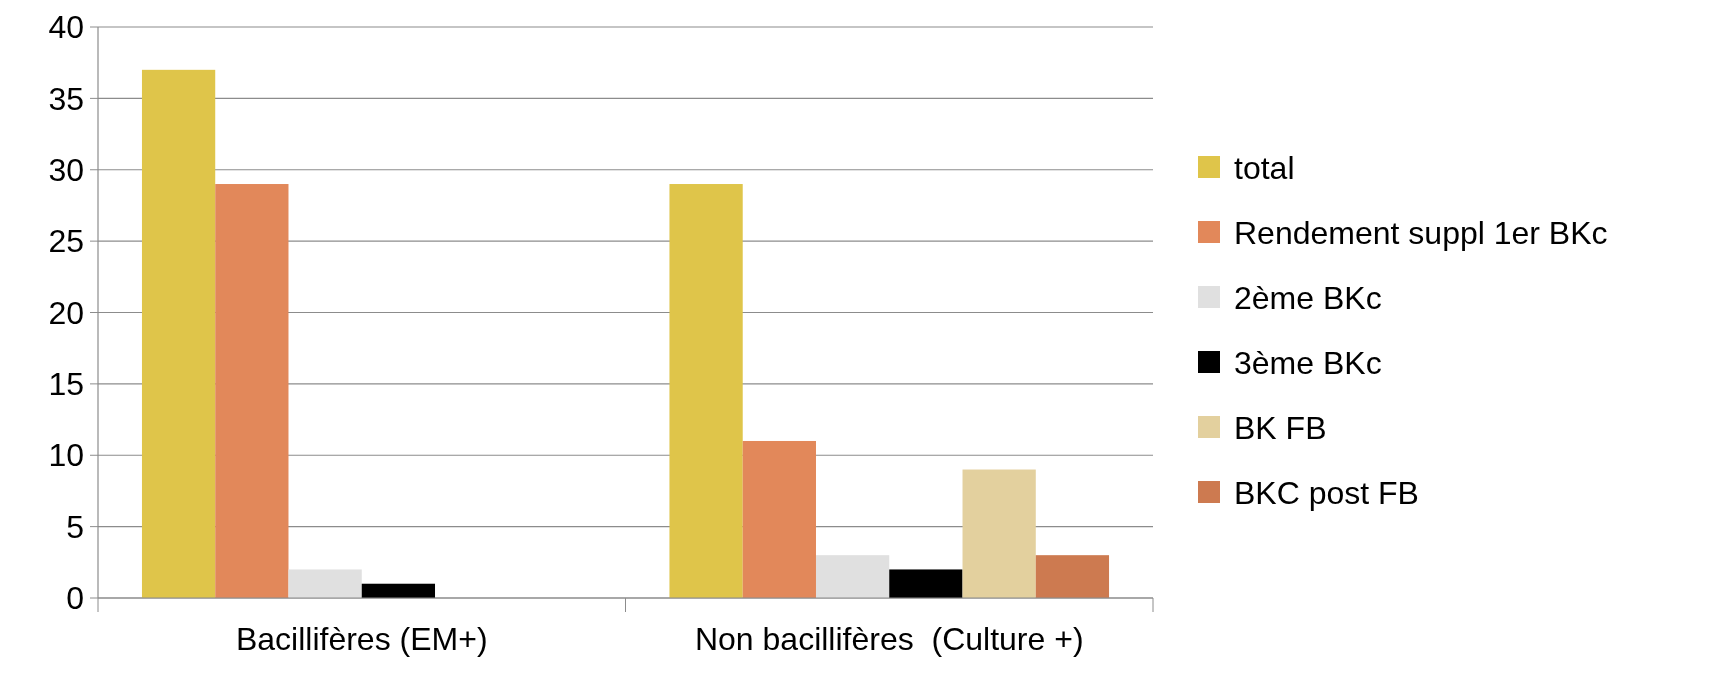 This screenshot has height=680, width=1711. Describe the element at coordinates (75, 526) in the screenshot. I see `y-tick-label: 5` at that location.